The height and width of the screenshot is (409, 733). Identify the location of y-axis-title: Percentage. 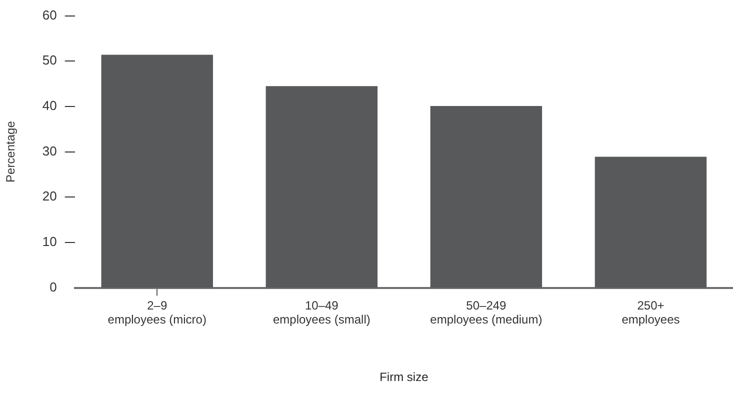
(11, 151).